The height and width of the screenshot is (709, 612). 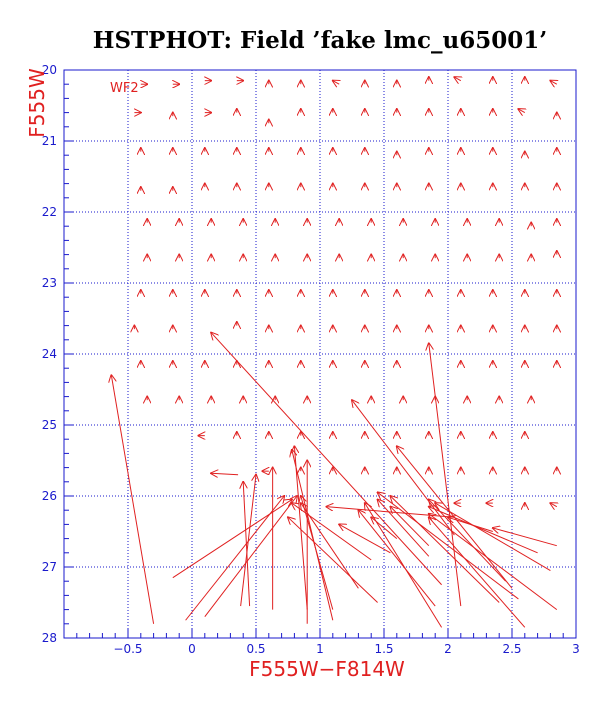 What do you see at coordinates (127, 649) in the screenshot?
I see `x-tick-label: −0.5` at bounding box center [127, 649].